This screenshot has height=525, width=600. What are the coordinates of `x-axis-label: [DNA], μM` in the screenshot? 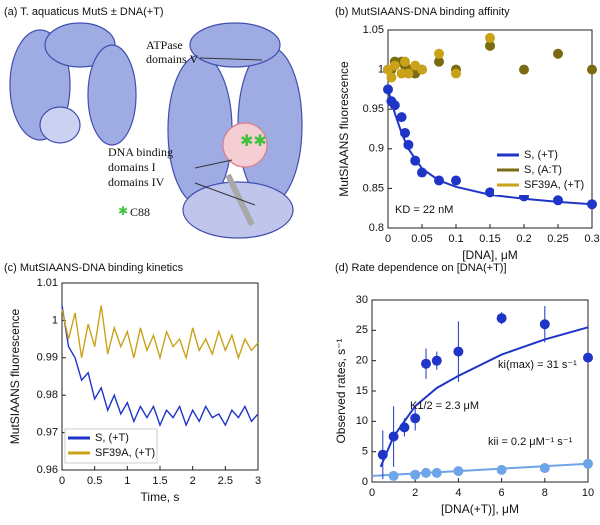 It's located at (490, 255).